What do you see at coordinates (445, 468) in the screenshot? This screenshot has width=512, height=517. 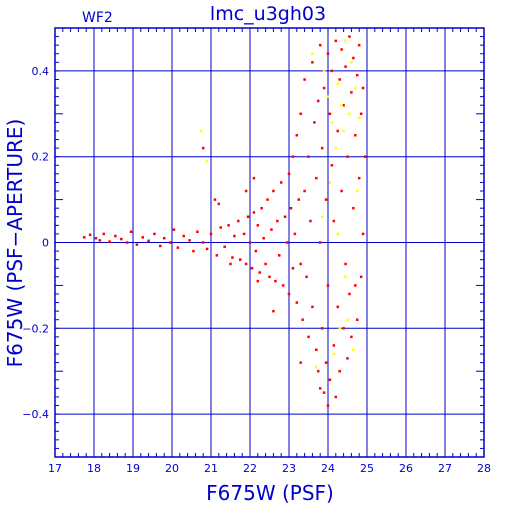 I see `x-tick-label: 27` at bounding box center [445, 468].